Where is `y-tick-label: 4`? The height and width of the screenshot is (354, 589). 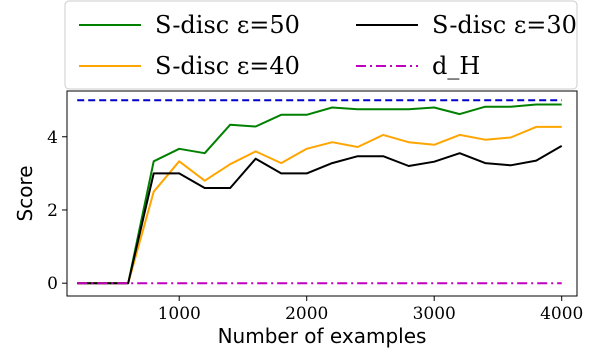
y-tick-label: 4 is located at coordinates (52, 138).